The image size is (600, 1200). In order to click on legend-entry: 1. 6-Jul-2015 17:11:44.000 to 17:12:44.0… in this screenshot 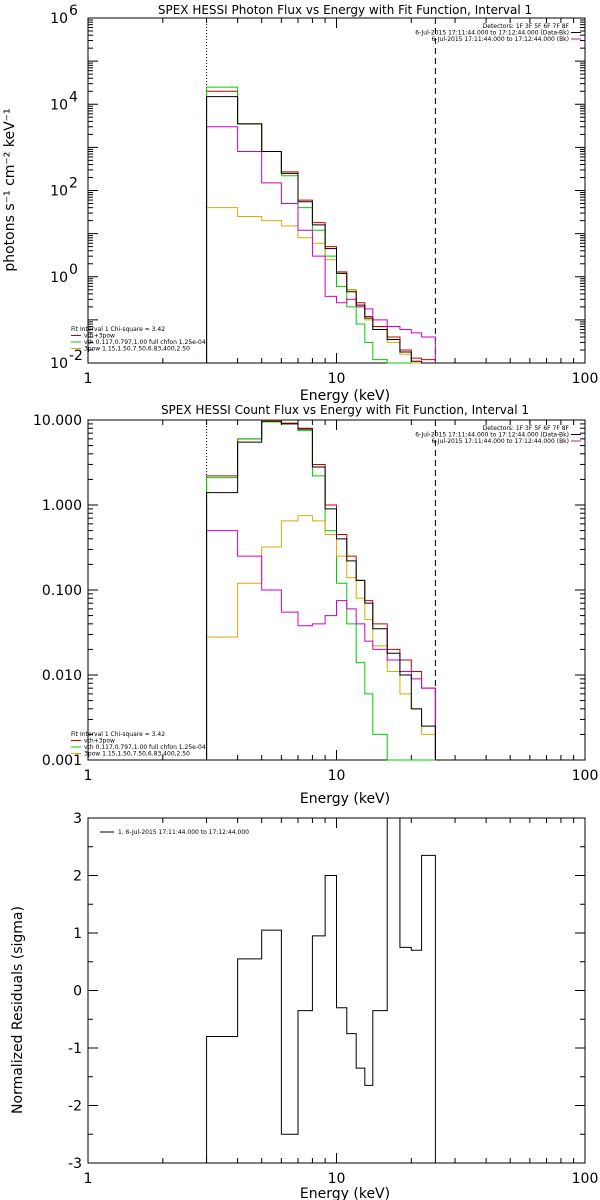, I will do `click(183, 832)`.